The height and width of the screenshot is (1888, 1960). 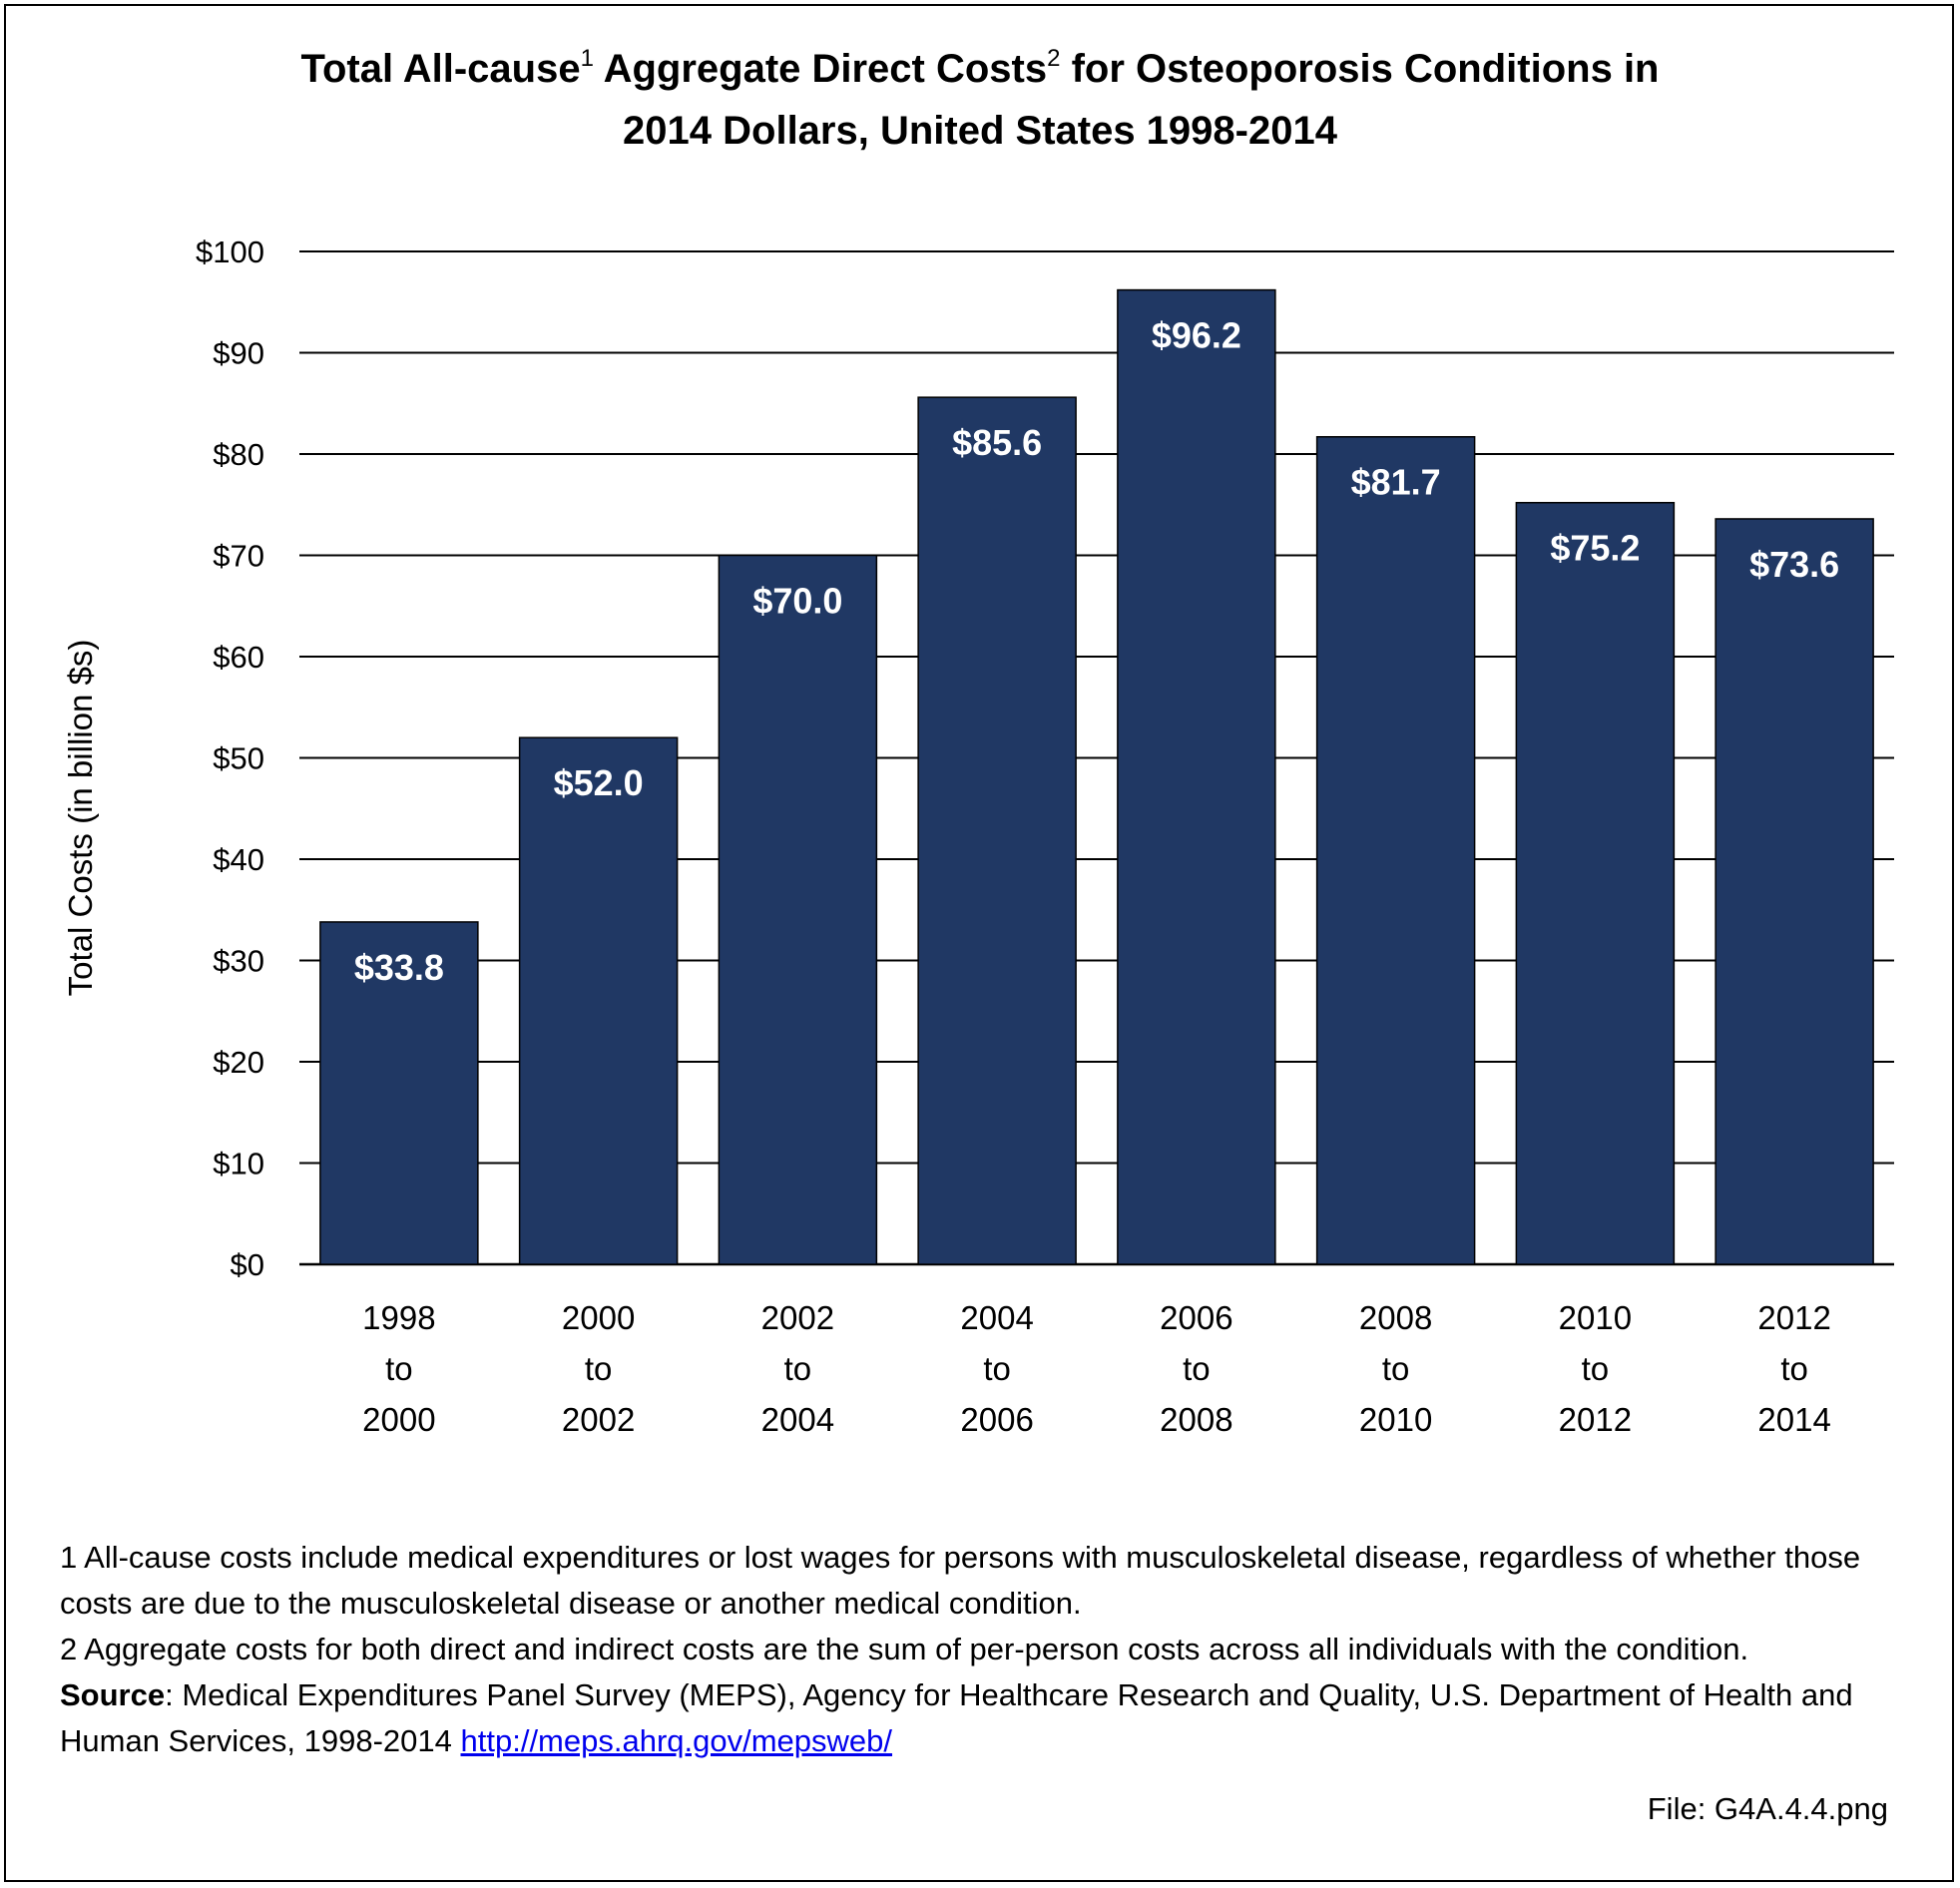 What do you see at coordinates (997, 443) in the screenshot?
I see `data-label: $85.6` at bounding box center [997, 443].